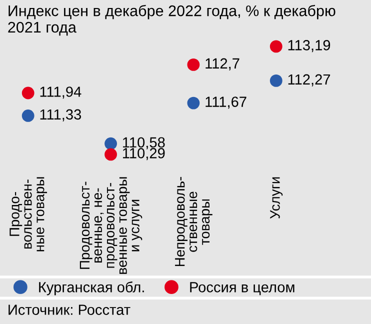 This screenshot has width=371, height=324. What do you see at coordinates (143, 154) in the screenshot?
I see `data-label: 110,29` at bounding box center [143, 154].